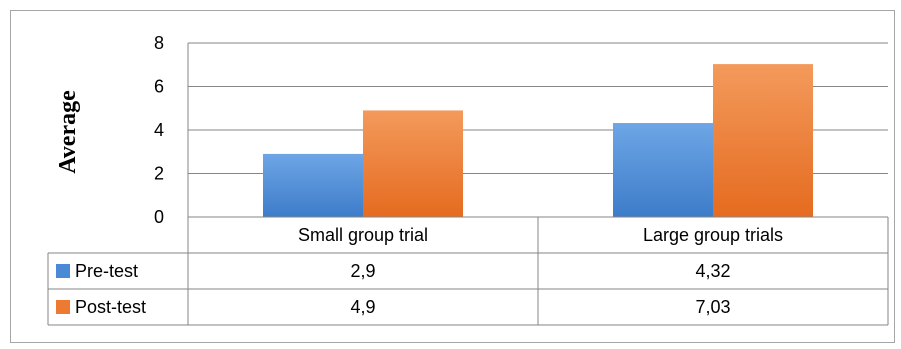 This screenshot has height=349, width=901. I want to click on y-tick-label: 6, so click(159, 87).